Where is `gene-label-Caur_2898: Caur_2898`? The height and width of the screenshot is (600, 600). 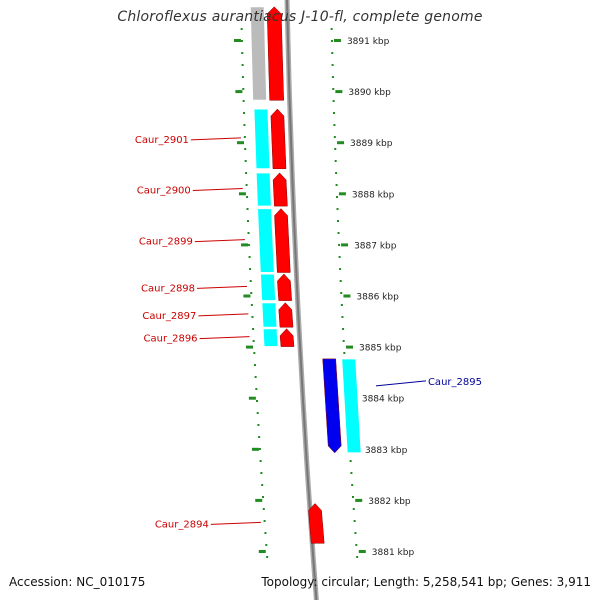
gene-label-Caur_2898: Caur_2898 is located at coordinates (168, 288).